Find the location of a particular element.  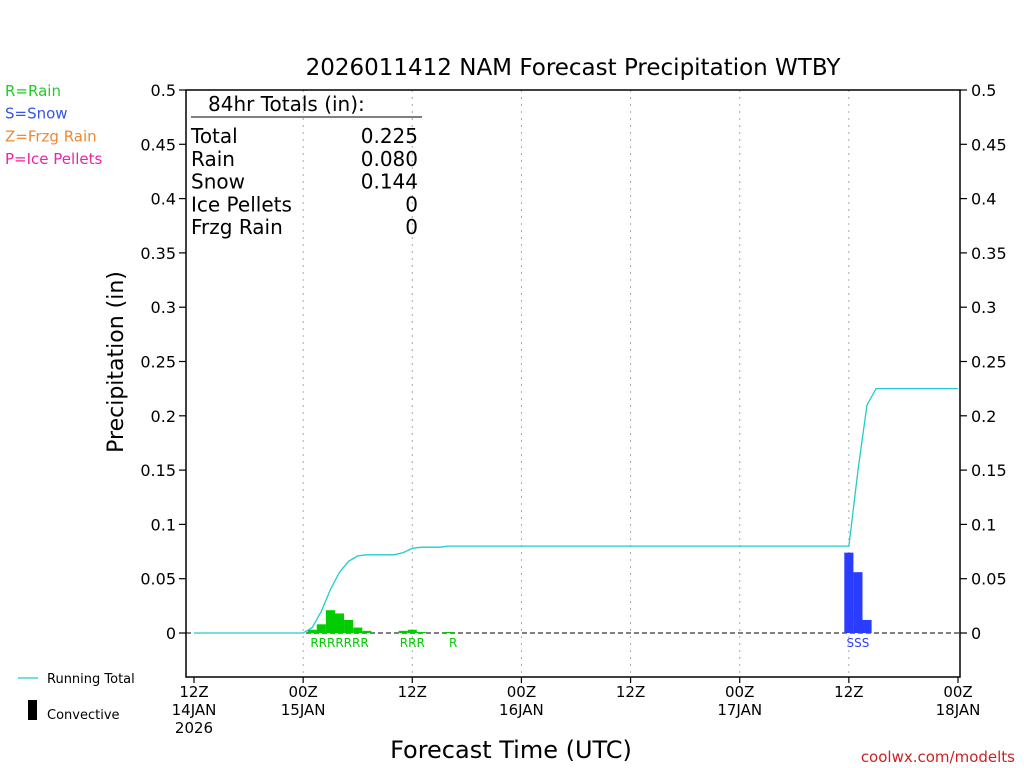

totals-row-value: 0.144 is located at coordinates (389, 182).